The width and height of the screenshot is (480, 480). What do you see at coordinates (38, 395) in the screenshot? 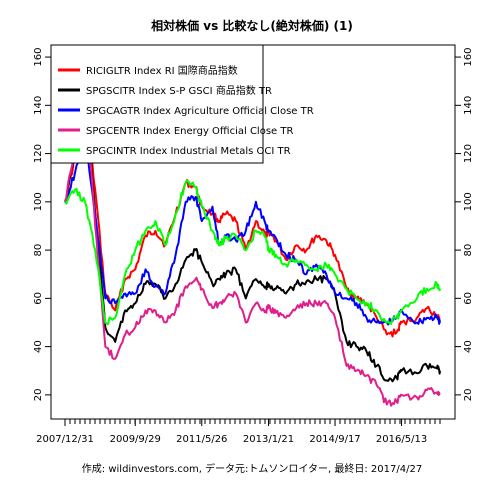
I see `y-tick-label-left: 20` at bounding box center [38, 395].